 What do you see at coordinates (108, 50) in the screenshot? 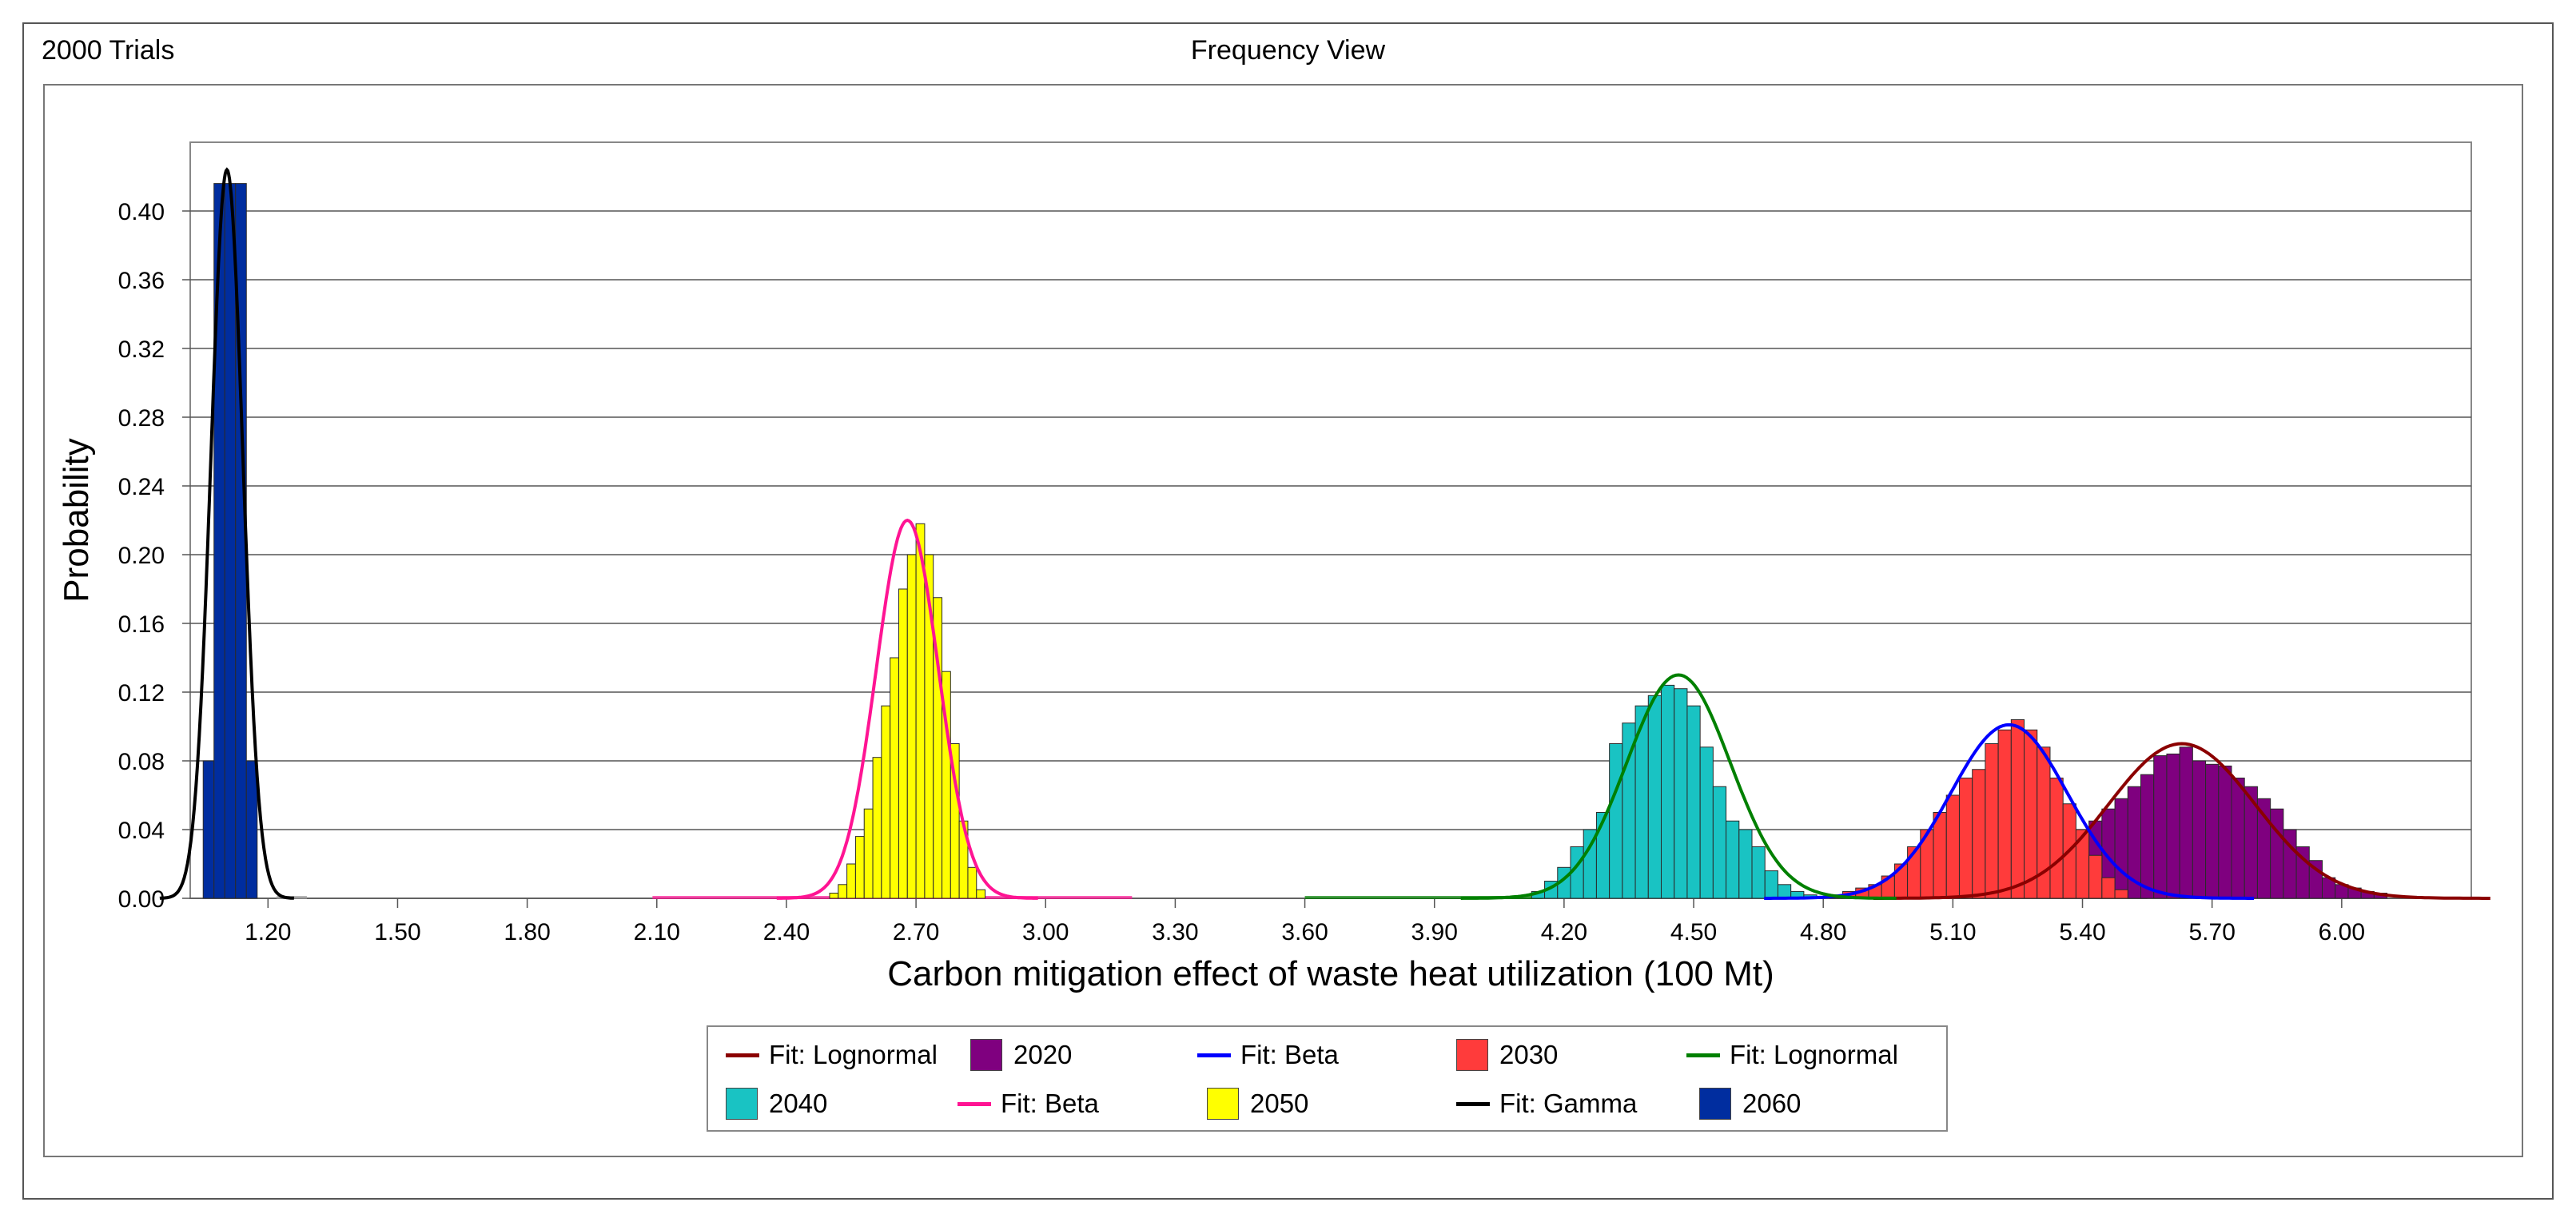
I see `trials-label: 2000 Trials` at bounding box center [108, 50].